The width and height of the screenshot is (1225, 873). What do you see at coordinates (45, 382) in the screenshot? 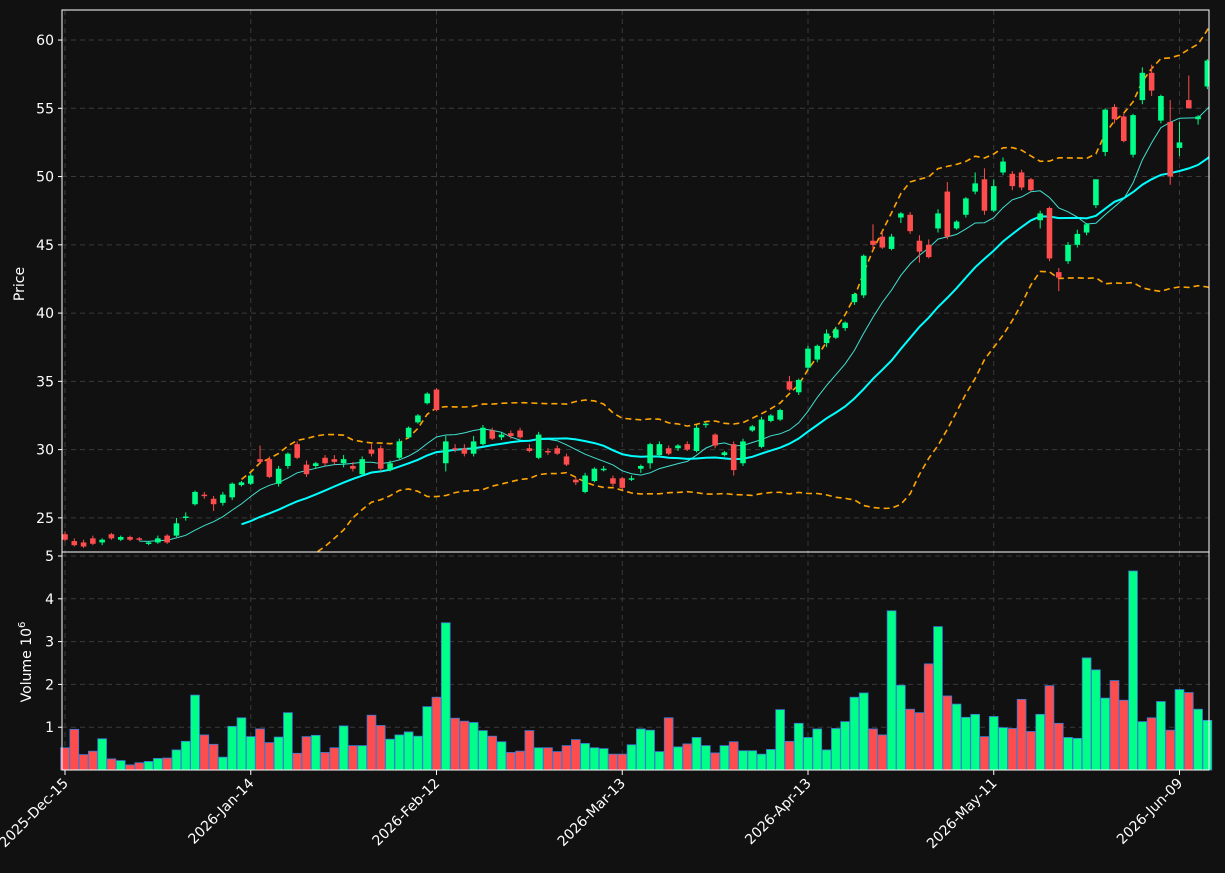
I see `price-tick-label: 35` at bounding box center [45, 382].